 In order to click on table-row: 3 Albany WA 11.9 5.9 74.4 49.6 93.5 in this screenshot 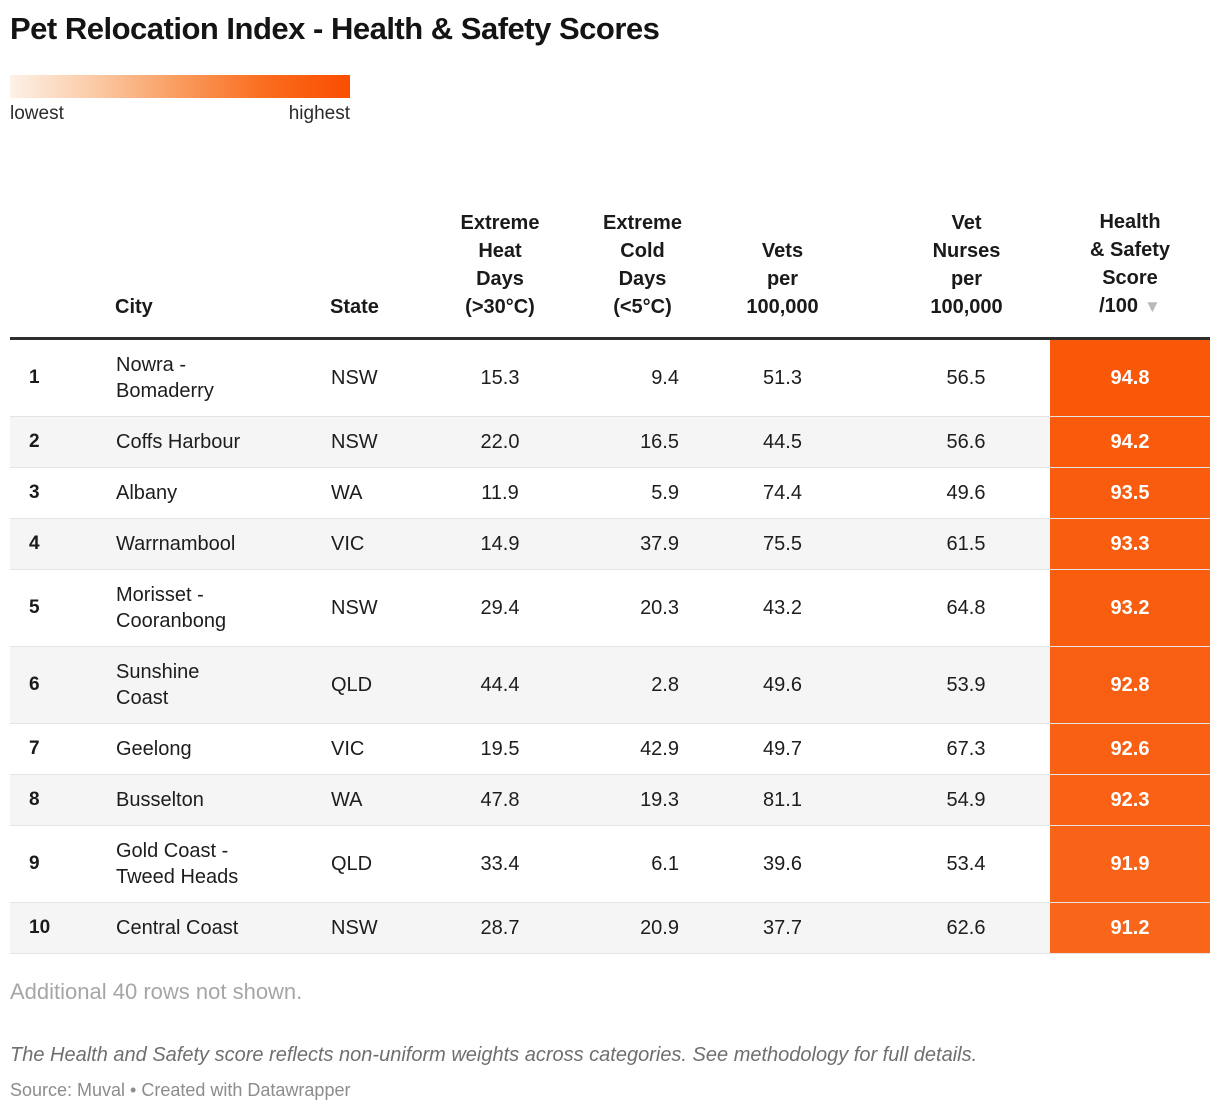, I will do `click(610, 492)`.